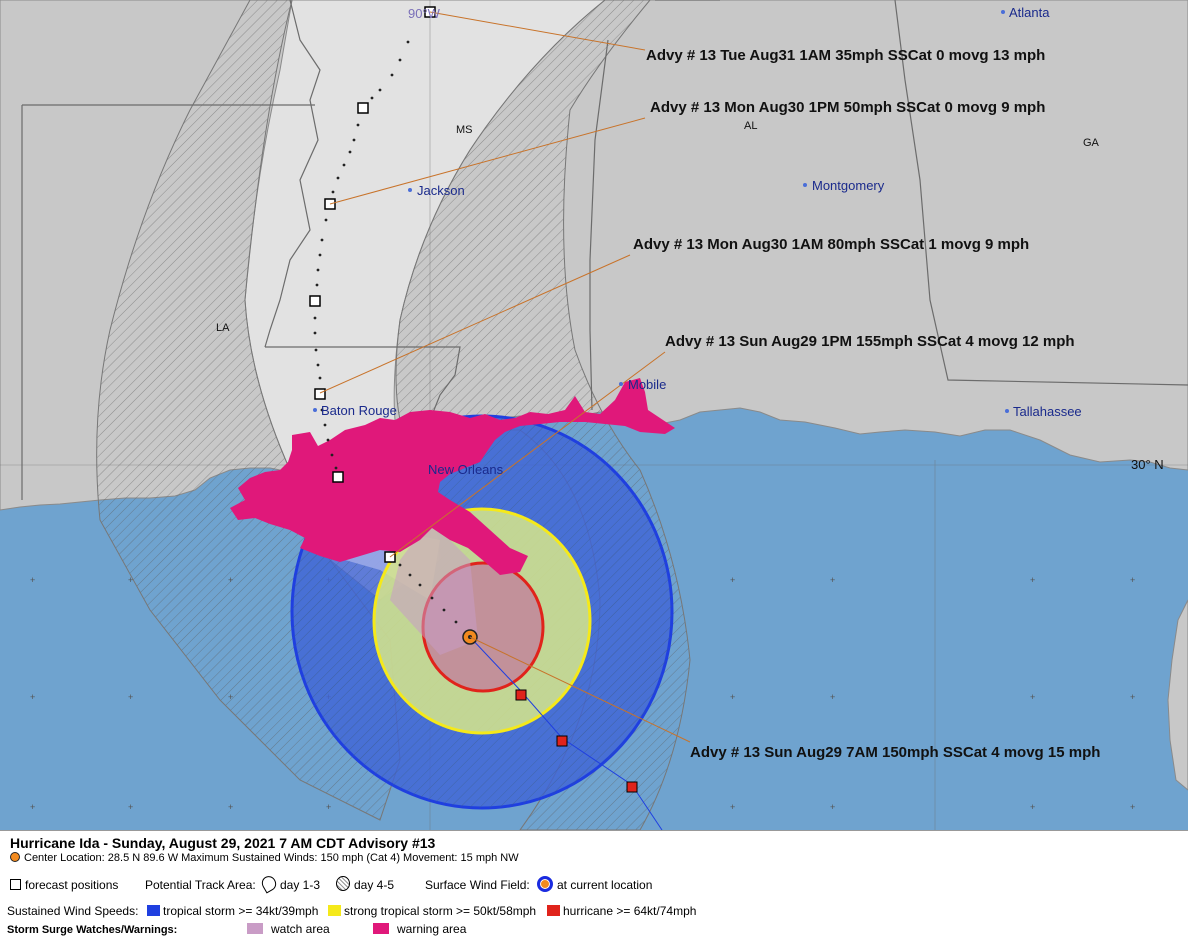 This screenshot has height=941, width=1188. Describe the element at coordinates (269, 883) in the screenshot. I see `cone-day-1-3-icon` at that location.